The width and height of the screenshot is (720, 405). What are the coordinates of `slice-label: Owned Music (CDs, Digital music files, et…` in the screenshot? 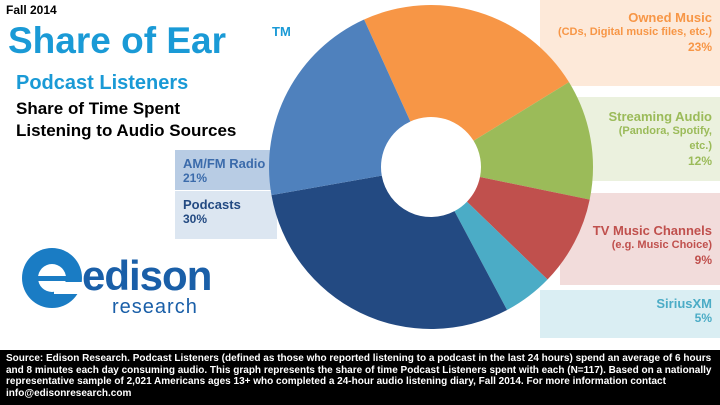 It's located at (630, 43).